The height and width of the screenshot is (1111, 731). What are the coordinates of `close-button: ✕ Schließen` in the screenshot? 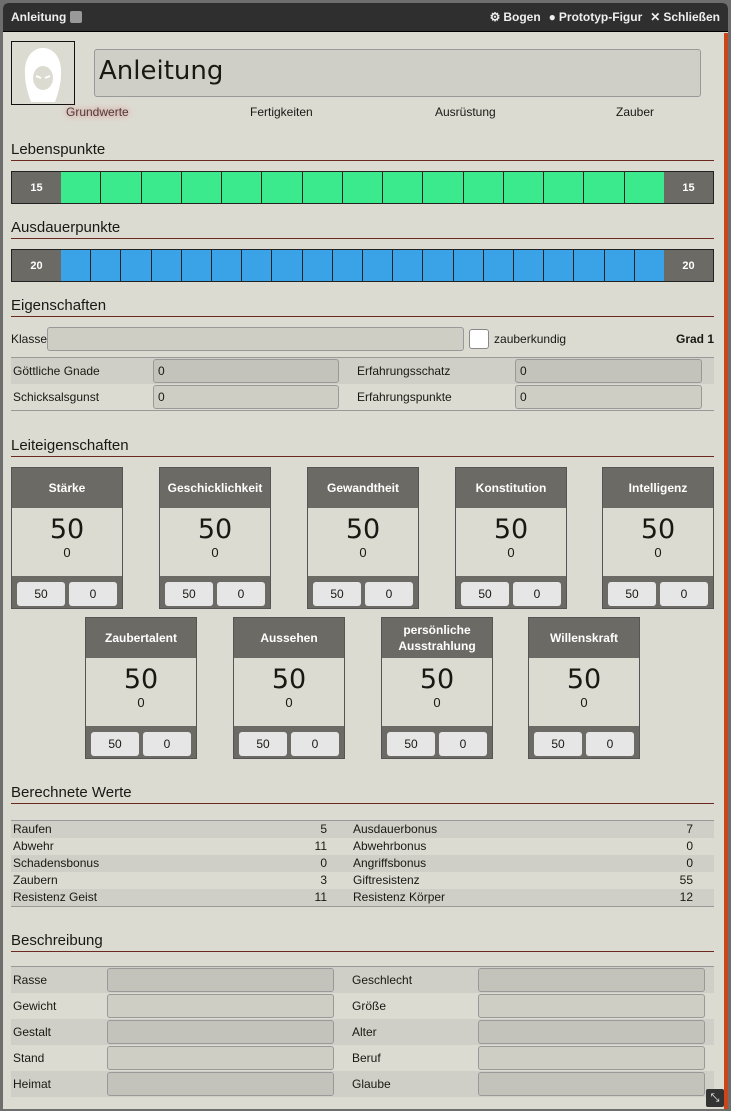 It's located at (685, 17).